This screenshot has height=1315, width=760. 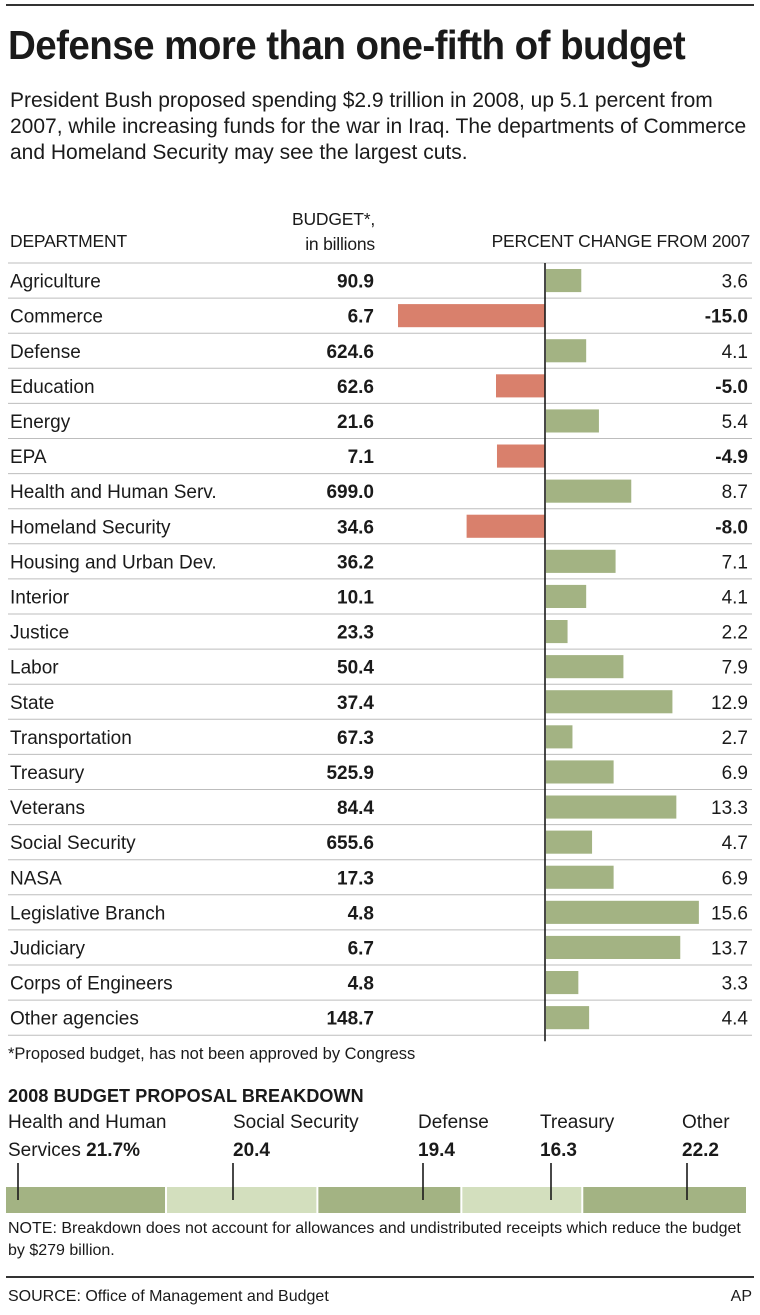 What do you see at coordinates (113, 1150) in the screenshot?
I see `breakdown-value: 21.7%` at bounding box center [113, 1150].